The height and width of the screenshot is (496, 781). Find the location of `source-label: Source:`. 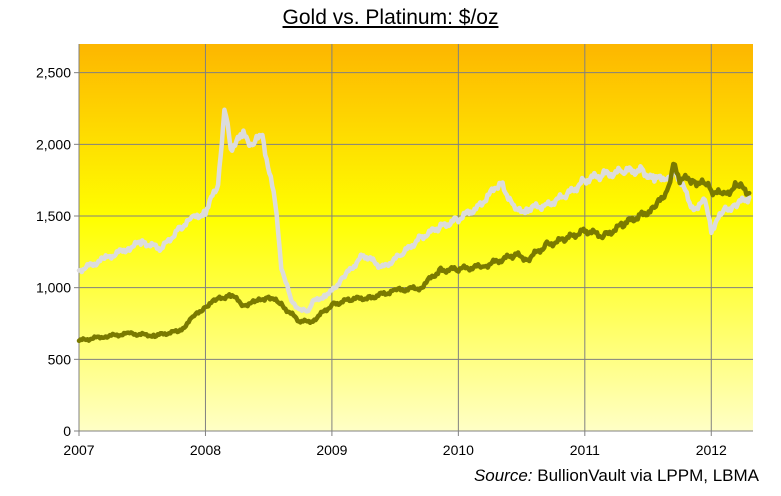

source-label: Source: is located at coordinates (503, 475).